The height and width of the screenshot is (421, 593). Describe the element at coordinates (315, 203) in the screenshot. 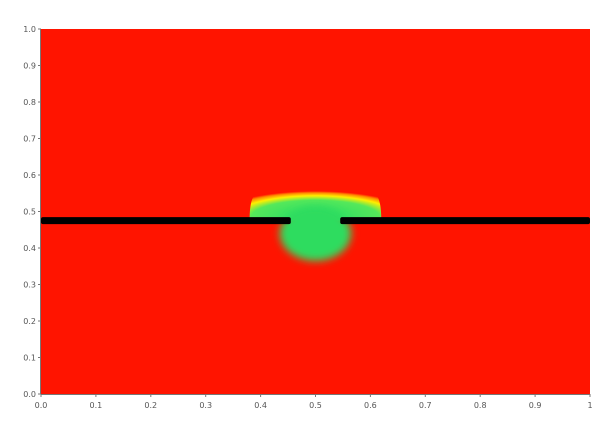

I see `upper-dome` at that location.